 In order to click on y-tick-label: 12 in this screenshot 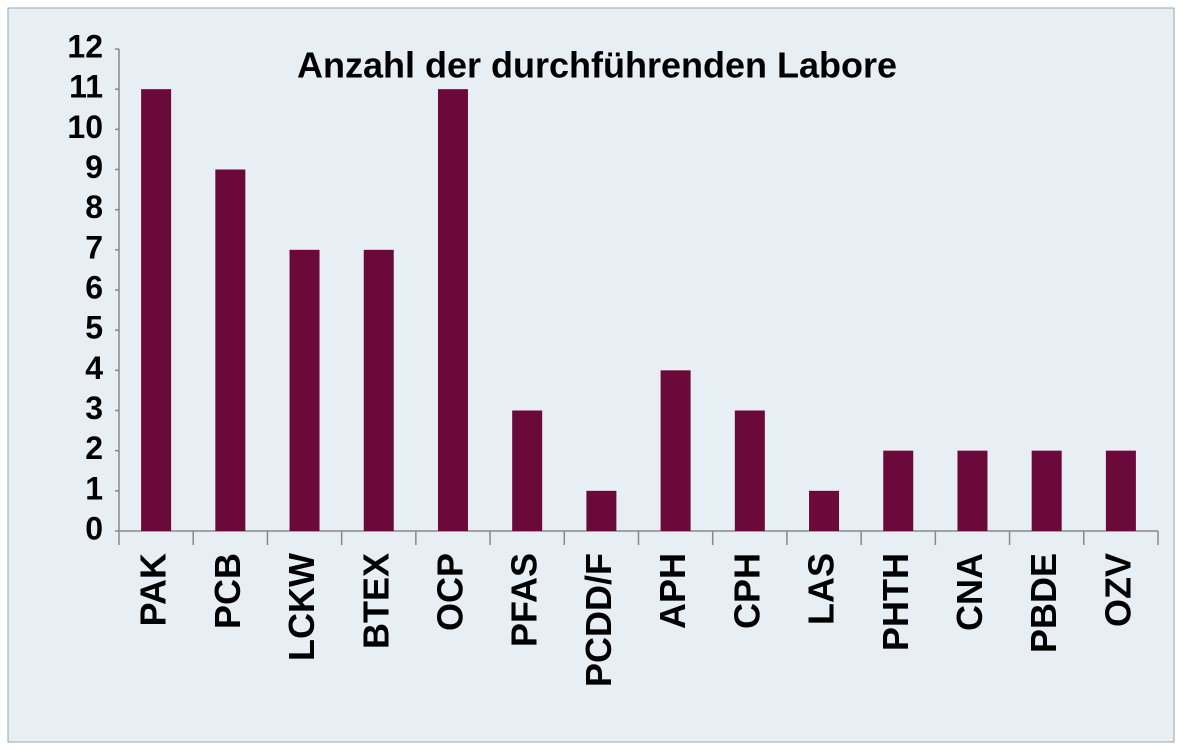, I will do `click(85, 46)`.